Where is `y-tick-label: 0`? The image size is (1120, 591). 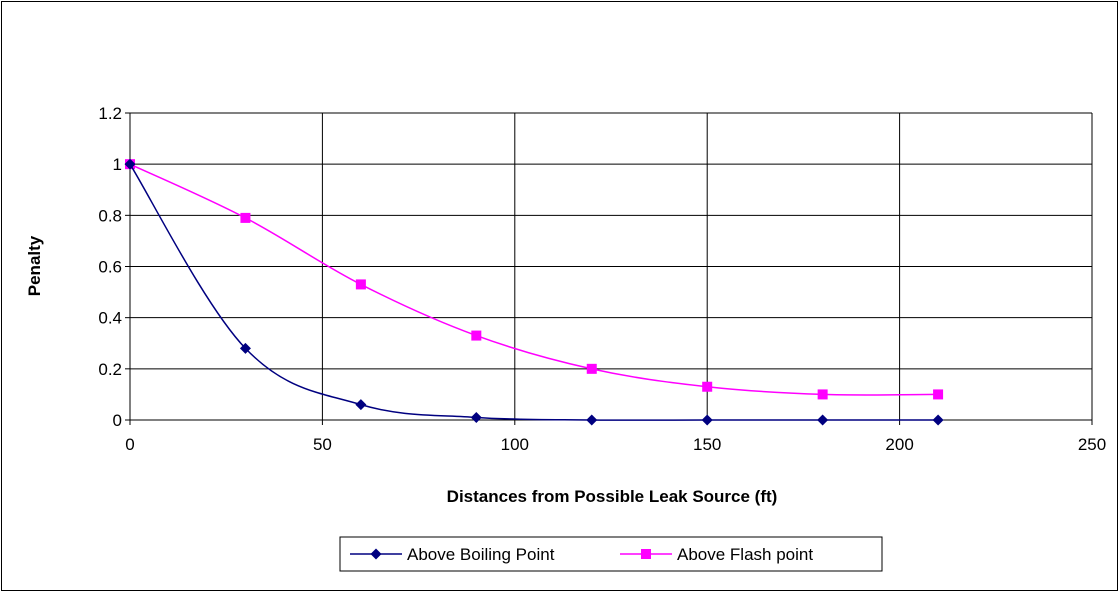 y-tick-label: 0 is located at coordinates (117, 420).